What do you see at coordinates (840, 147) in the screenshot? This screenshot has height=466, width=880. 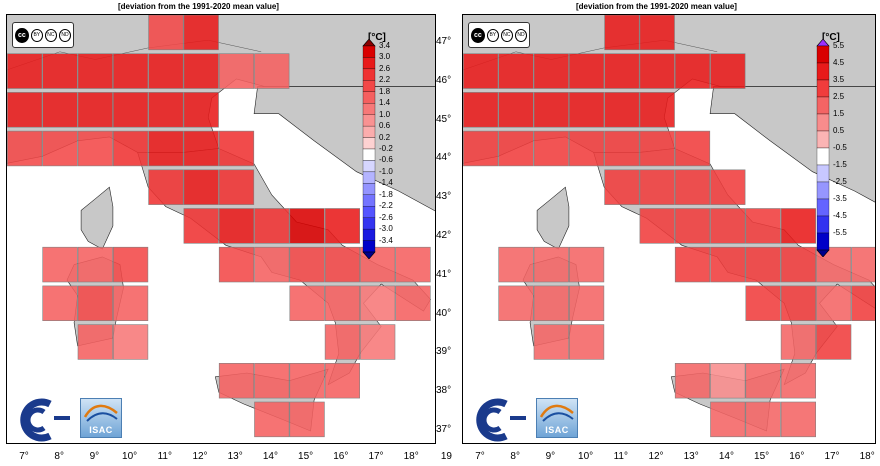 I see `colorbar-tick-label: -0.5` at bounding box center [840, 147].